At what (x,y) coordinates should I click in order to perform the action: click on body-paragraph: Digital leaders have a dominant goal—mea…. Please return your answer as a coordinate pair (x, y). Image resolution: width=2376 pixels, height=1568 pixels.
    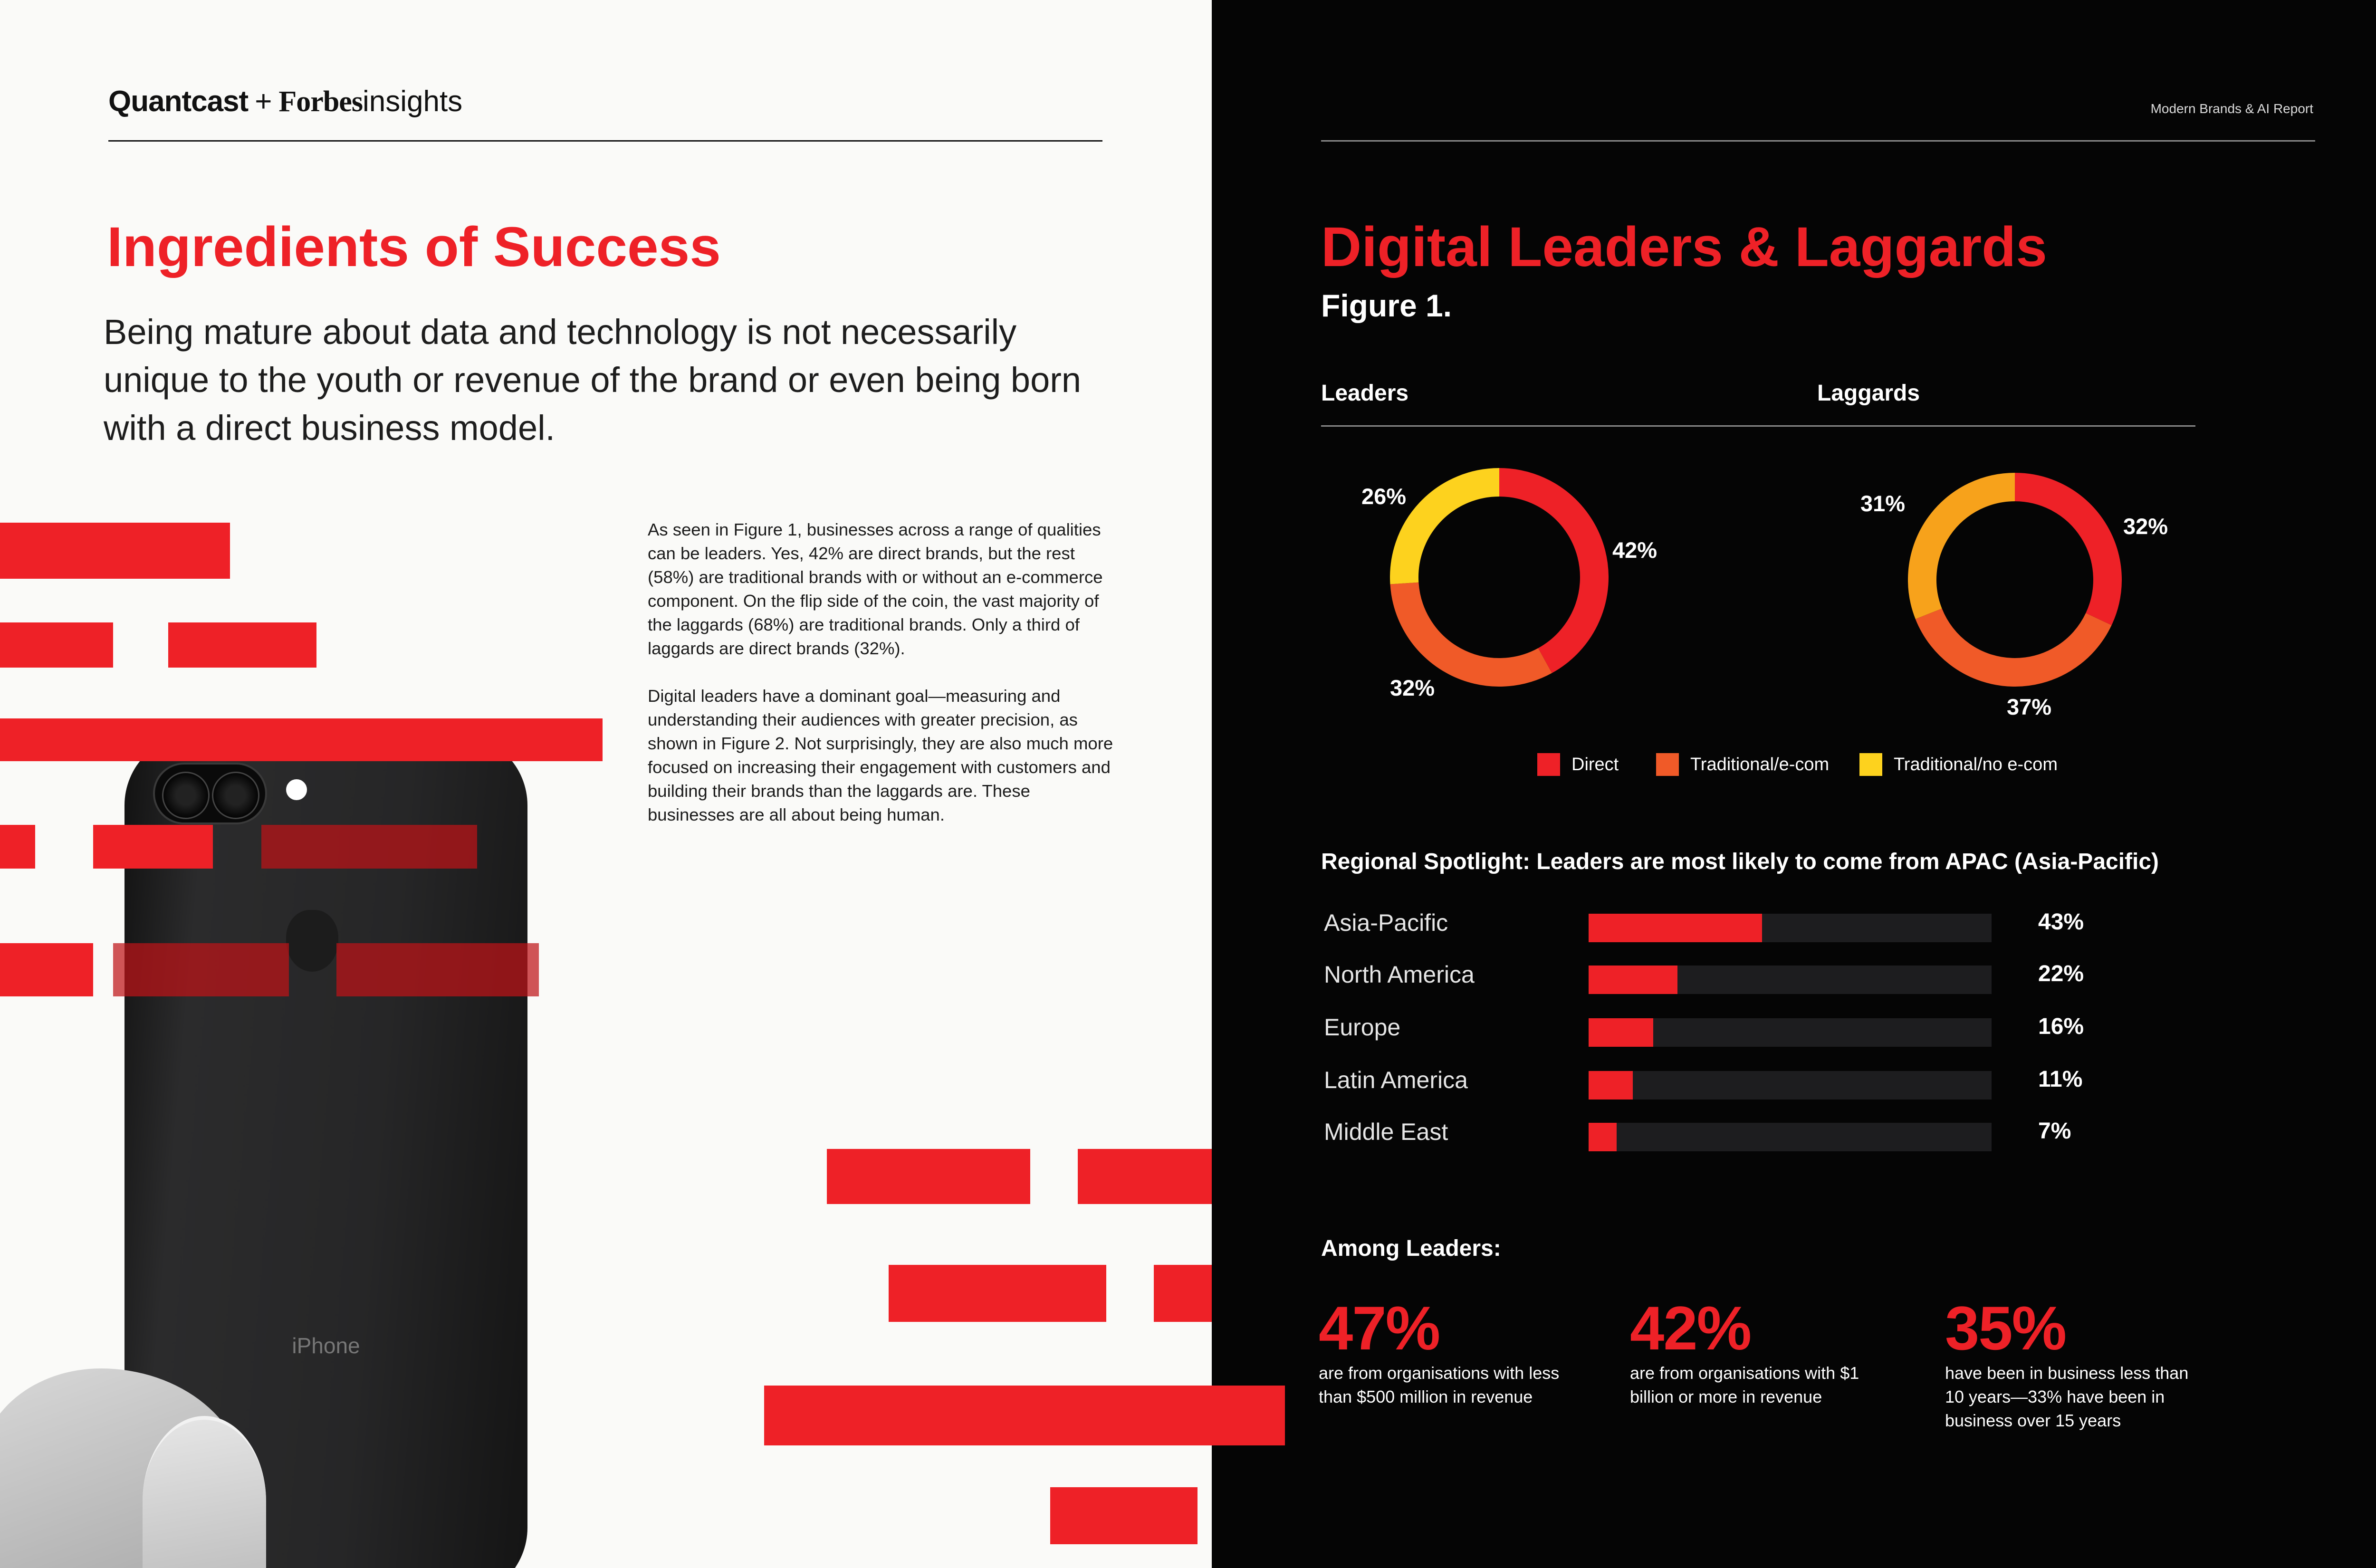
    Looking at the image, I should click on (880, 755).